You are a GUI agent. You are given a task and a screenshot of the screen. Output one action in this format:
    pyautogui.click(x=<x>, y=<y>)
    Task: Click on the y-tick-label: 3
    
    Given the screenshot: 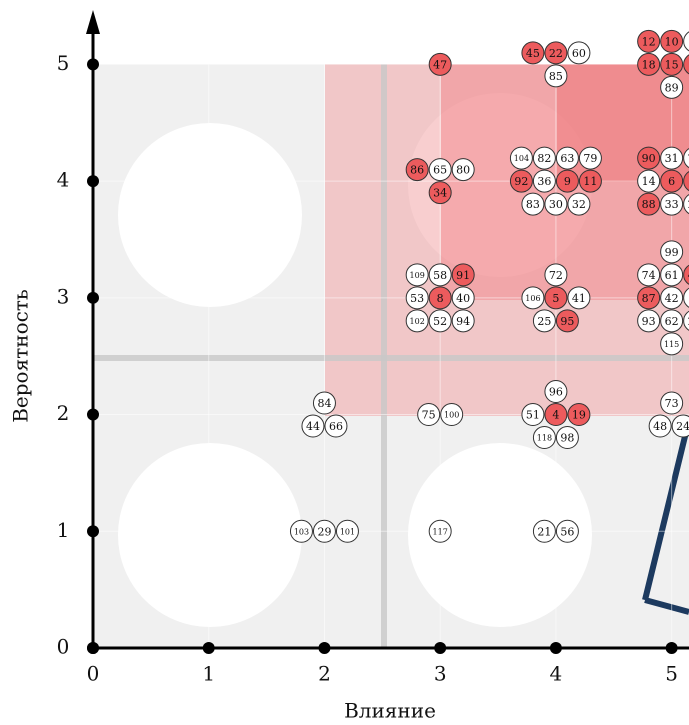 What is the action you would take?
    pyautogui.click(x=63, y=296)
    